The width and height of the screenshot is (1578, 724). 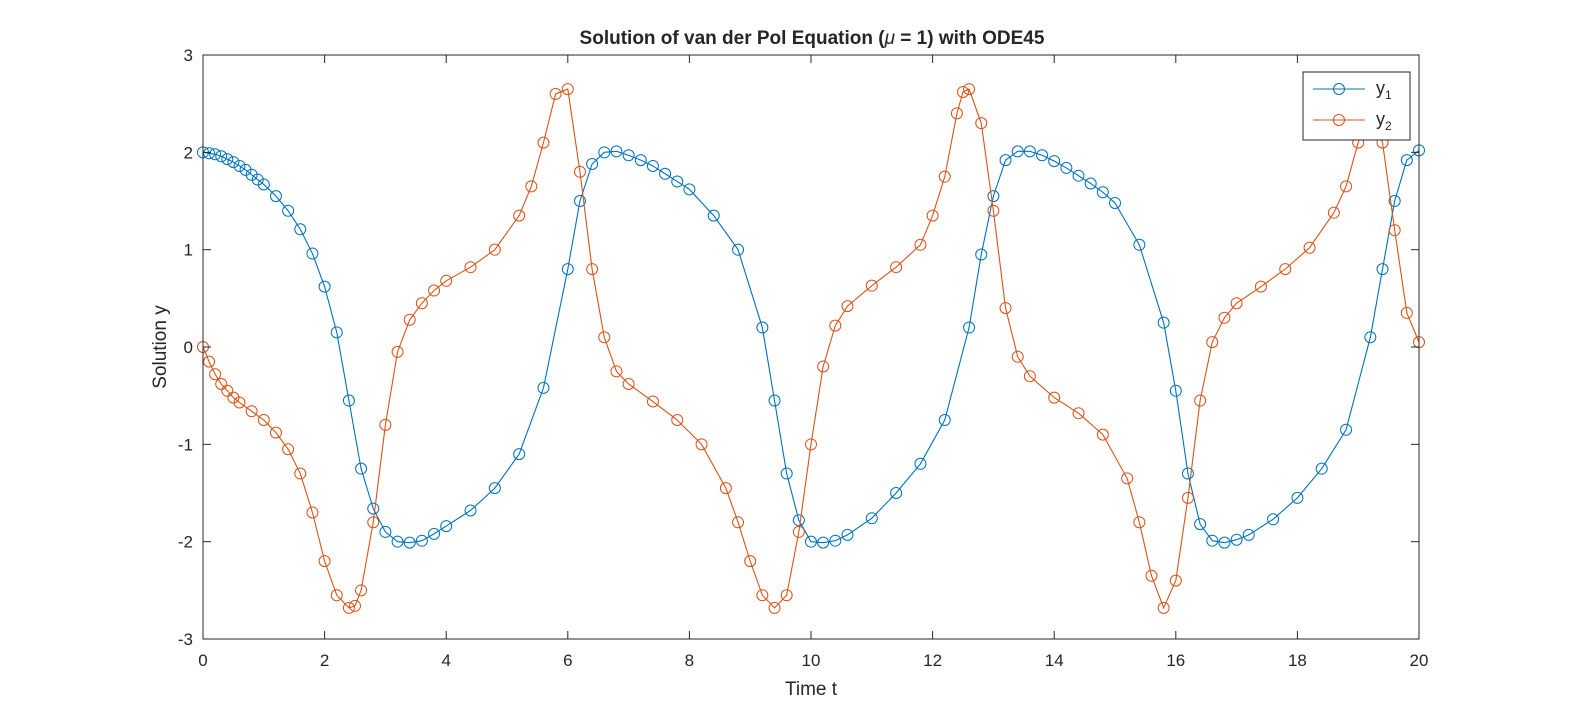 I want to click on x-tick-label: 4, so click(x=445, y=660).